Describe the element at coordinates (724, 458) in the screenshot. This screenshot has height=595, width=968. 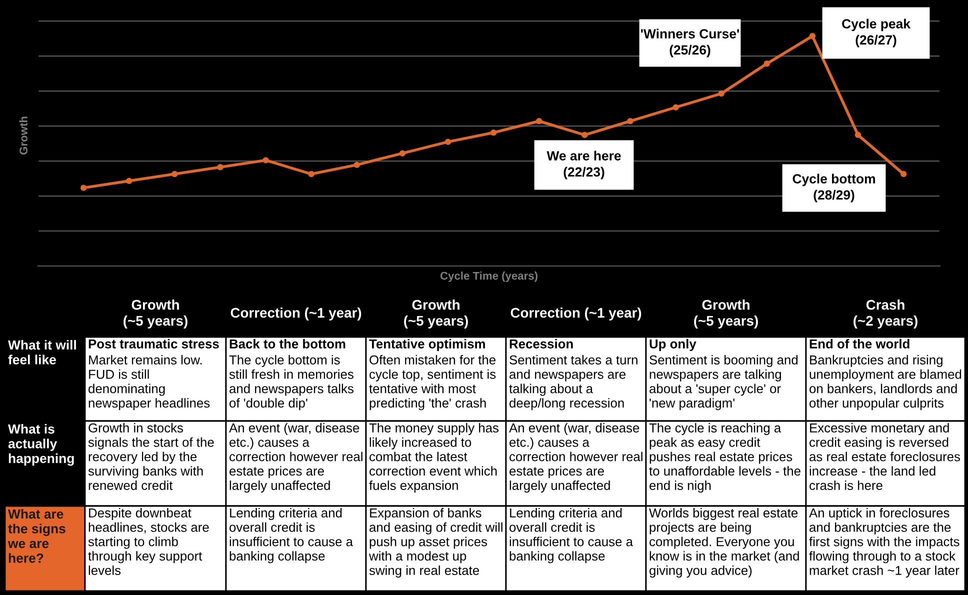
I see `text: The cycle is reaching a peak as easy credit pushes real estate prices to unaffordable levels - the end is nigh` at that location.